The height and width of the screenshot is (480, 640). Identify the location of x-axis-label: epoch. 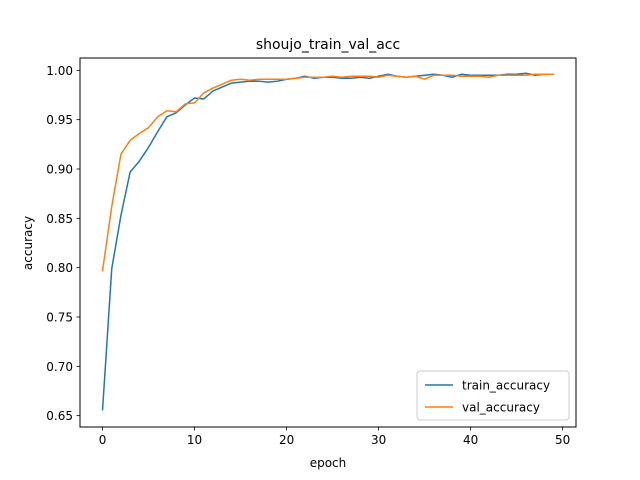
(328, 463).